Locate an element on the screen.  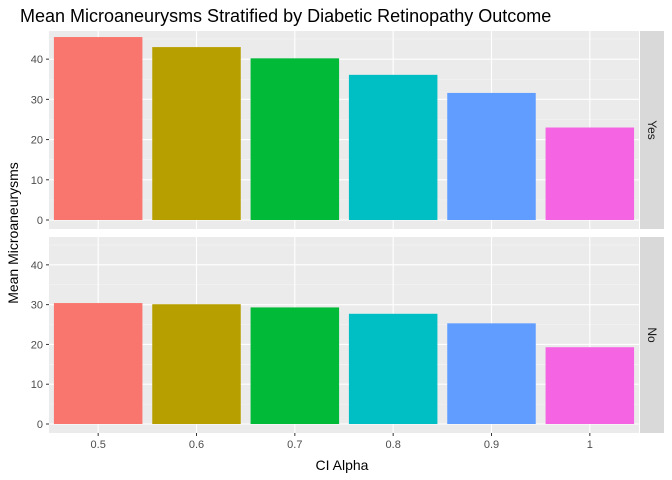
x-tick-label: 0.9 is located at coordinates (491, 445).